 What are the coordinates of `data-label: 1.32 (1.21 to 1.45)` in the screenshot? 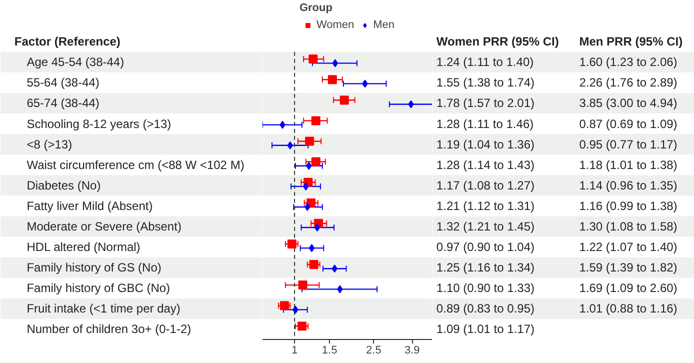 It's located at (485, 227).